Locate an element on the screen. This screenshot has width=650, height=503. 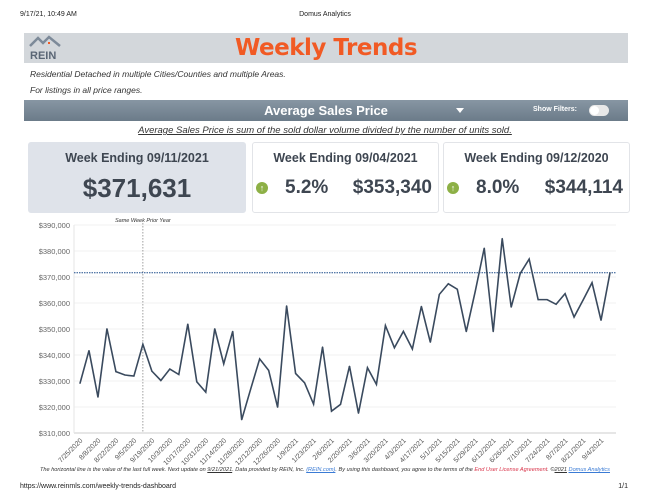
y-tick-label: $360,000 is located at coordinates (54, 303).